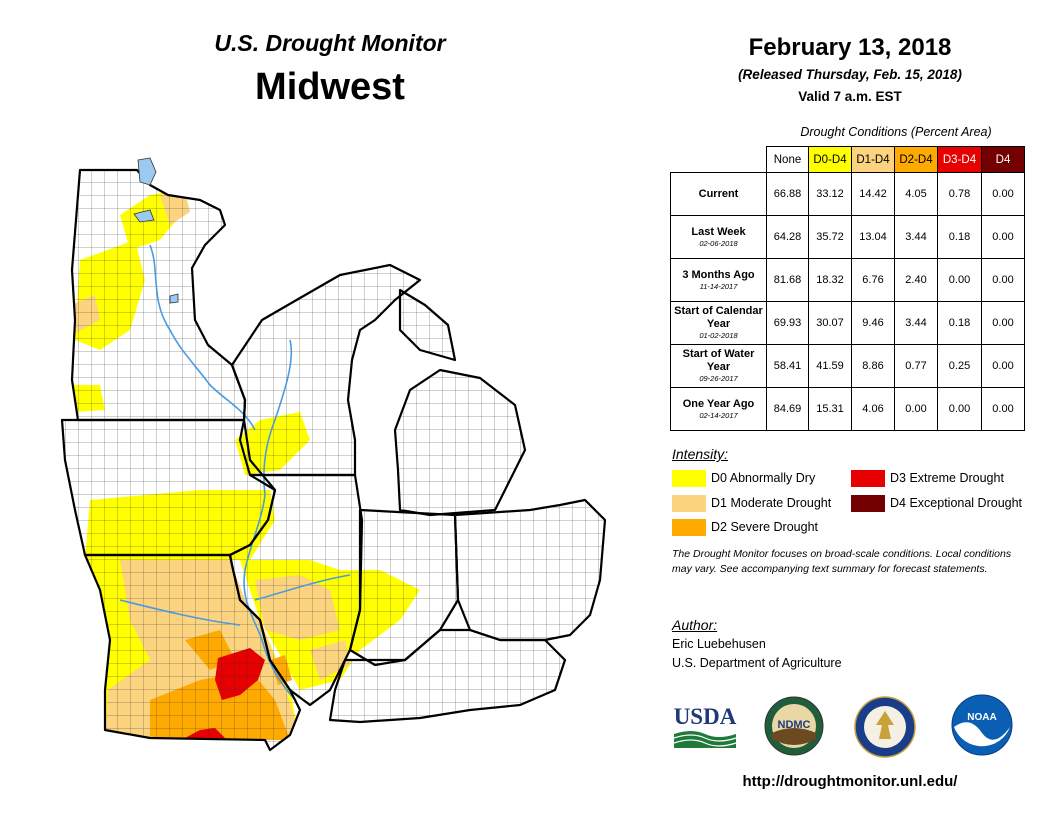 The height and width of the screenshot is (816, 1056). What do you see at coordinates (1003, 159) in the screenshot?
I see `col-header: D4` at bounding box center [1003, 159].